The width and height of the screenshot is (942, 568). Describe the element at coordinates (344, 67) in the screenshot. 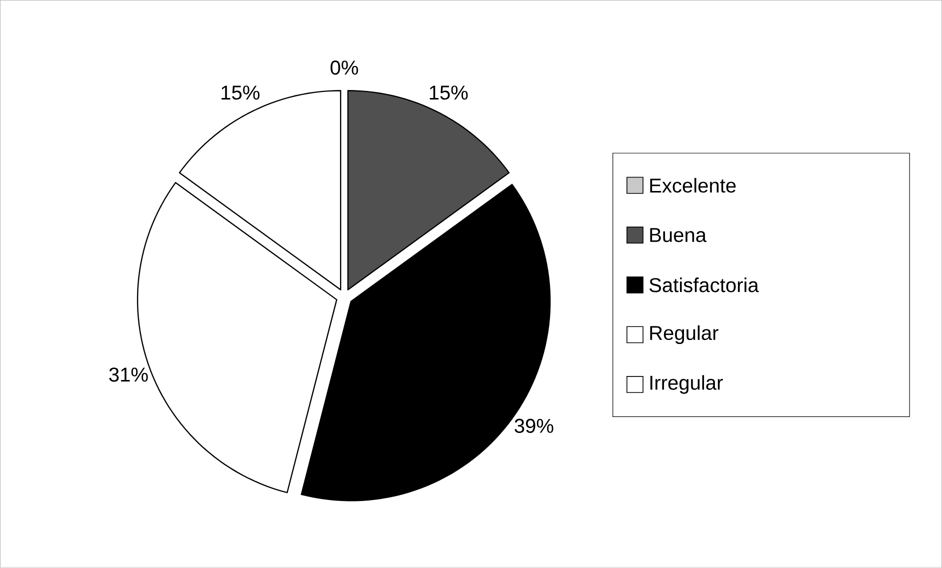

I see `text: 0%` at that location.